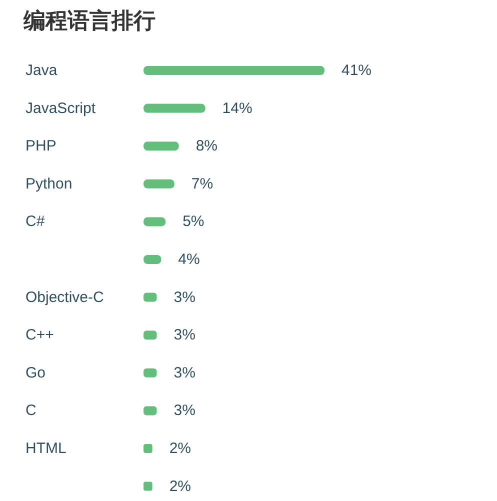 This screenshot has width=497, height=501. What do you see at coordinates (41, 146) in the screenshot?
I see `y-tick-label: PHP` at bounding box center [41, 146].